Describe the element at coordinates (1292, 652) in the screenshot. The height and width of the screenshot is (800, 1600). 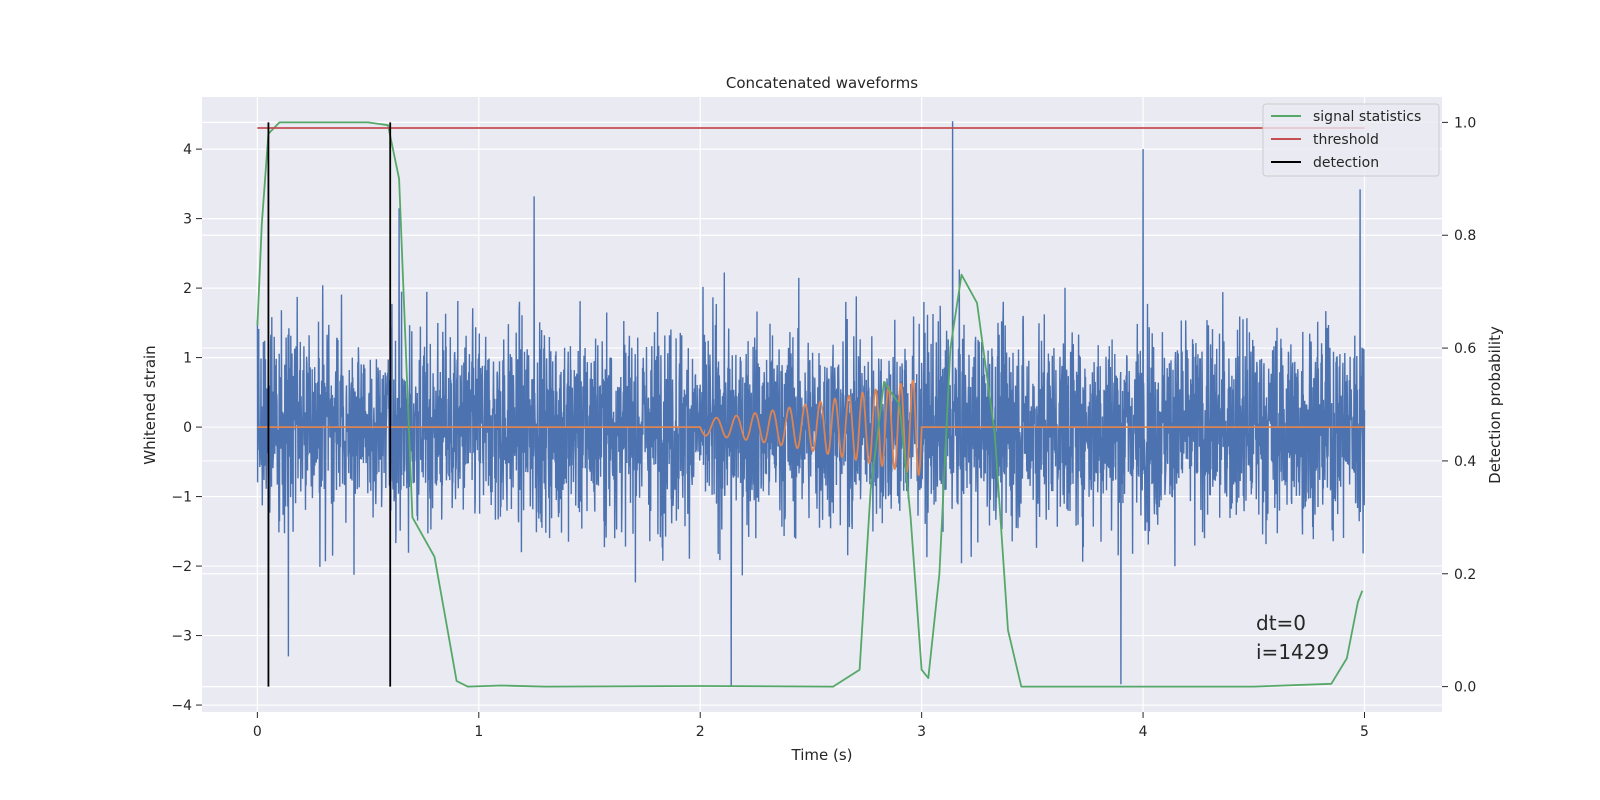
I see `annotation-i: i=1429` at that location.